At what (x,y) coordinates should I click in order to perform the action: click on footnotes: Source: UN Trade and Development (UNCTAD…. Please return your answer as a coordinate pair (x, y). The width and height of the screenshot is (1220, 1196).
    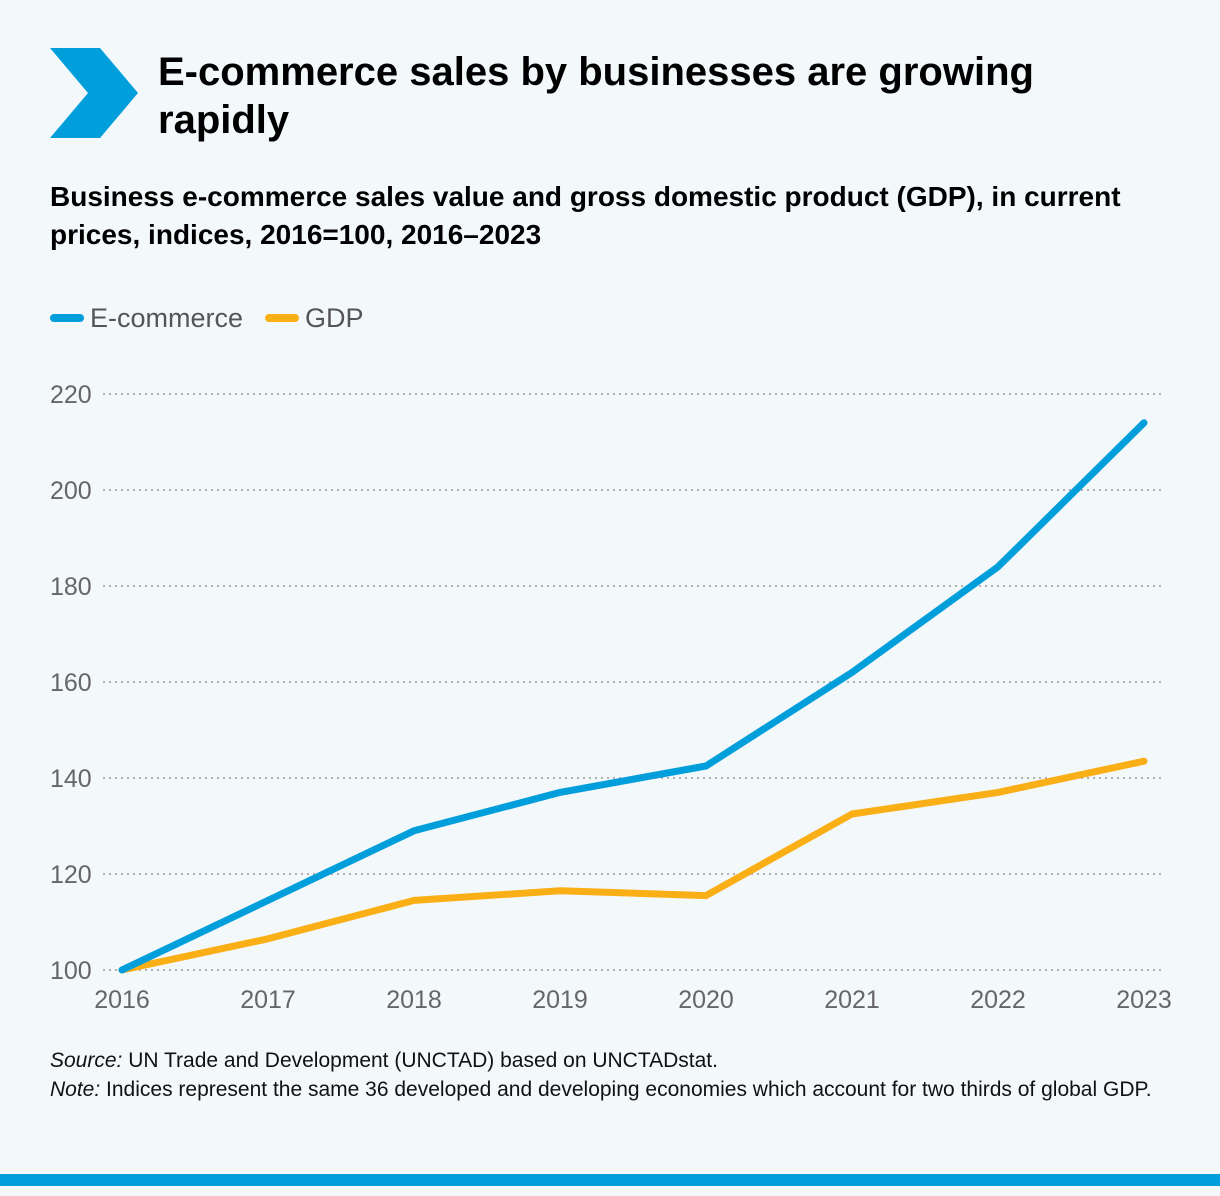
    Looking at the image, I should click on (615, 1075).